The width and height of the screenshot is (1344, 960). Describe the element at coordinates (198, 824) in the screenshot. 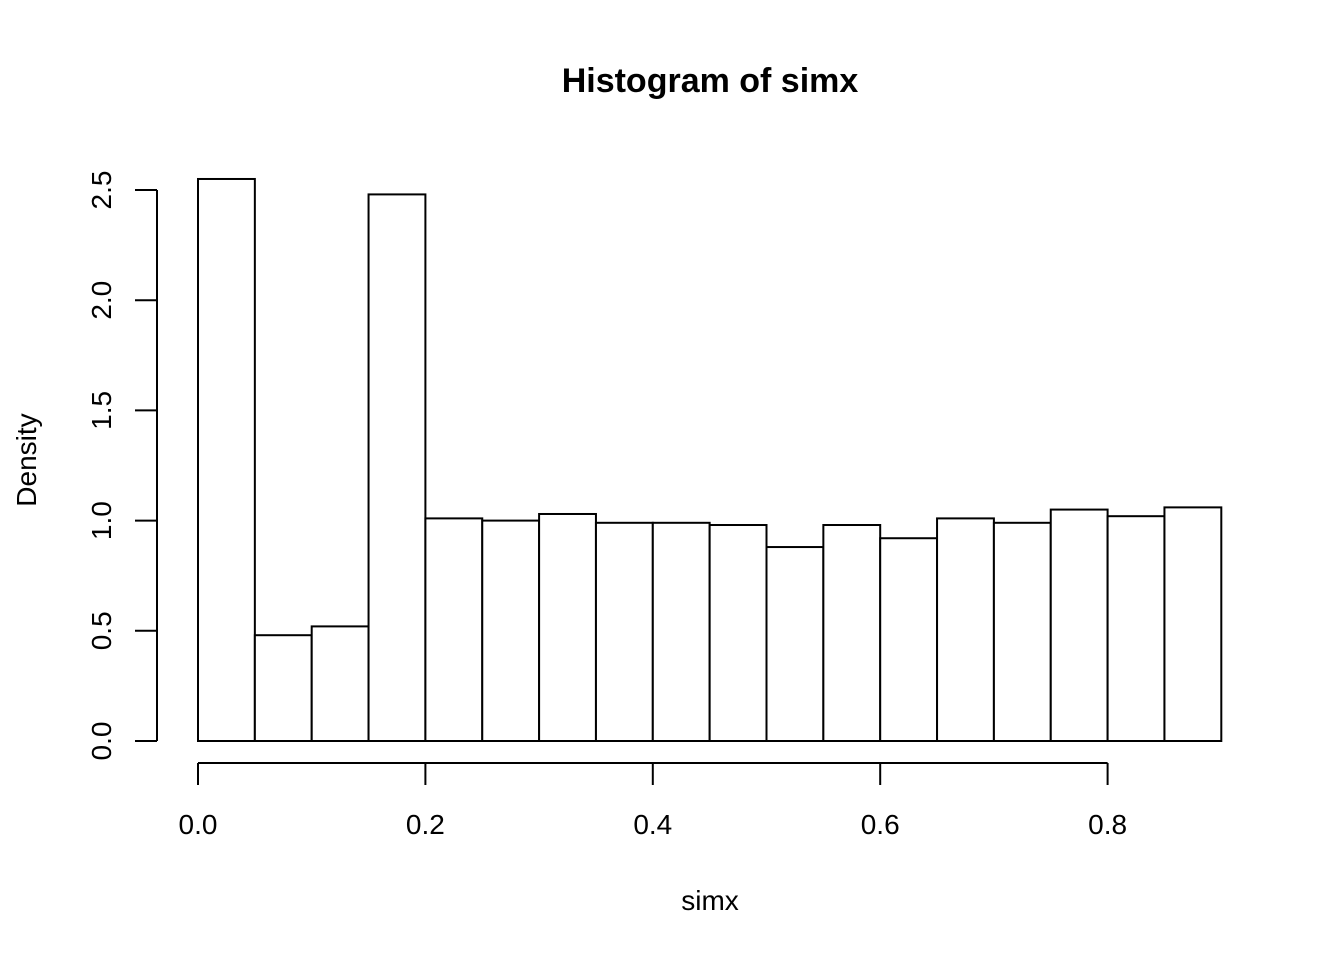

I see `x-tick-label: 0.0` at that location.